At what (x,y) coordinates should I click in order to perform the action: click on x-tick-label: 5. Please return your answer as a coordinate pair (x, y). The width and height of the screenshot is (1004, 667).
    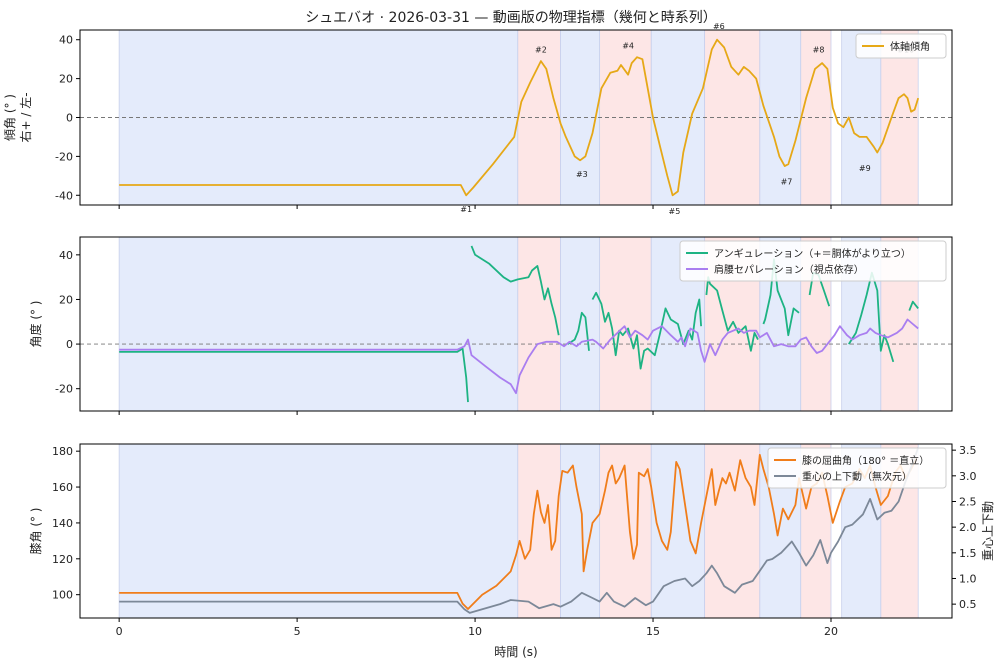
    Looking at the image, I should click on (297, 631).